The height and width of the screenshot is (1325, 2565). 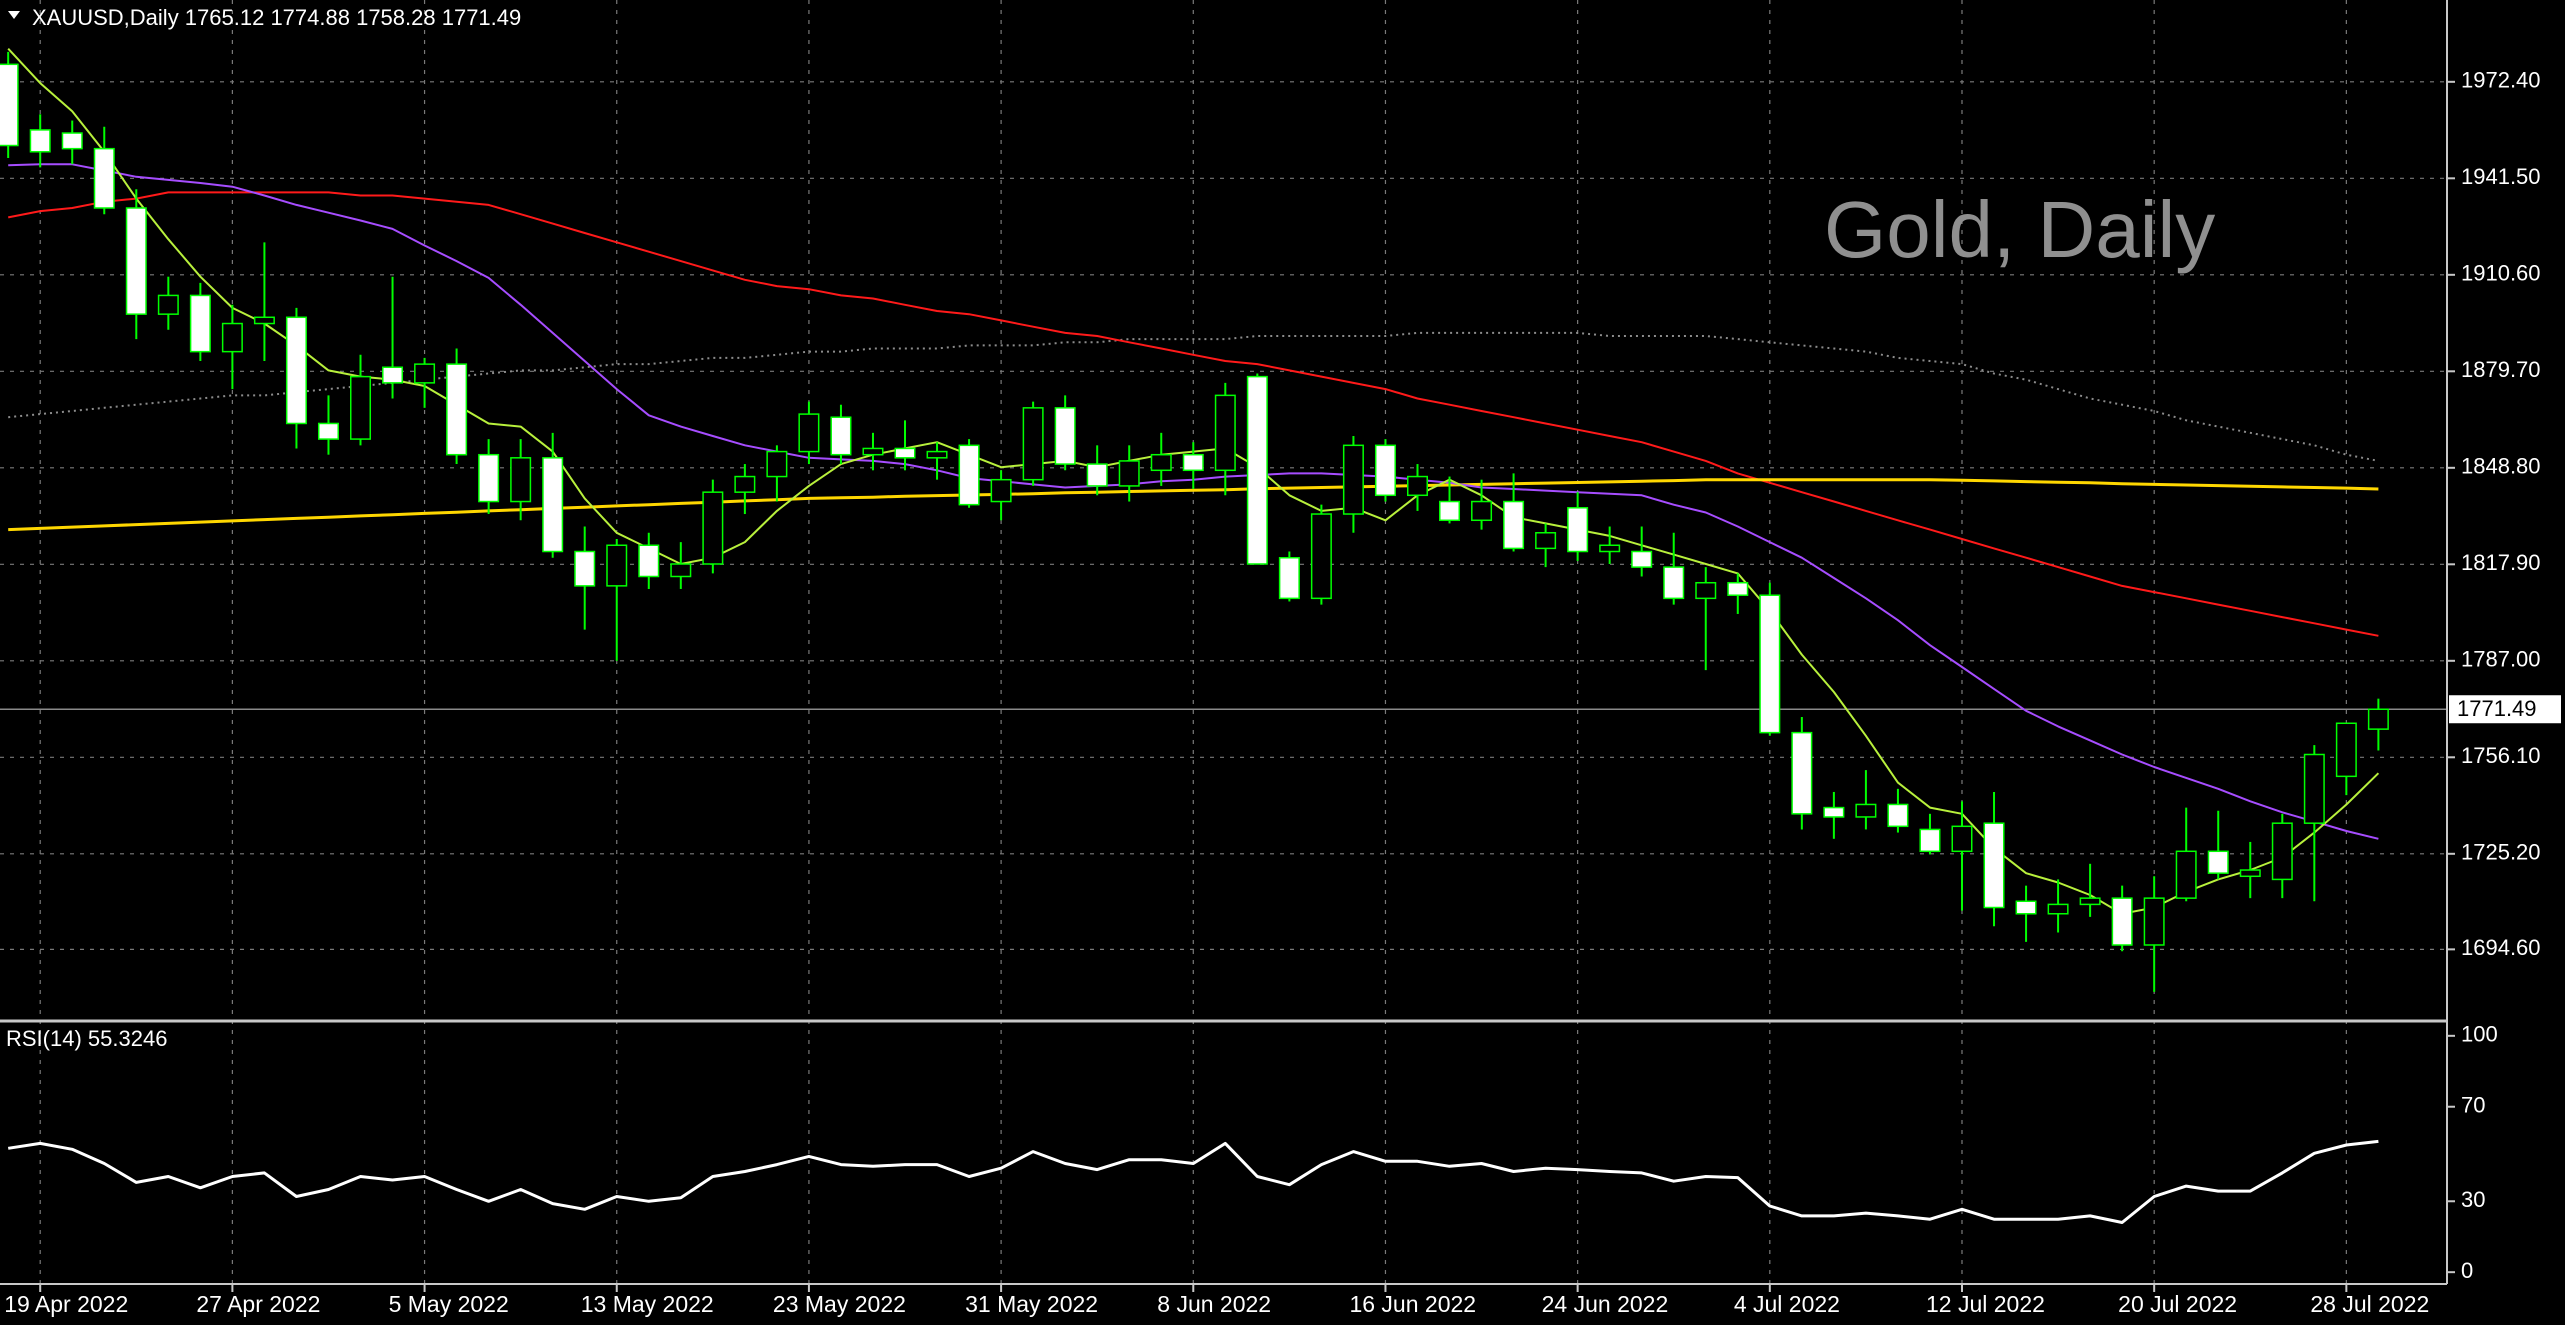 What do you see at coordinates (2501, 466) in the screenshot?
I see `y-tick-label: 1848.80` at bounding box center [2501, 466].